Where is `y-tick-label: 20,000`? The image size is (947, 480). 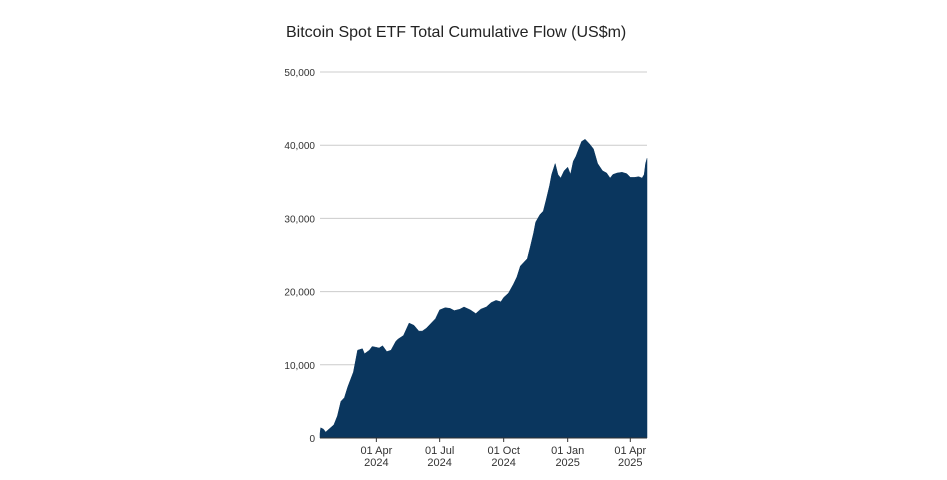 y-tick-label: 20,000 is located at coordinates (299, 293).